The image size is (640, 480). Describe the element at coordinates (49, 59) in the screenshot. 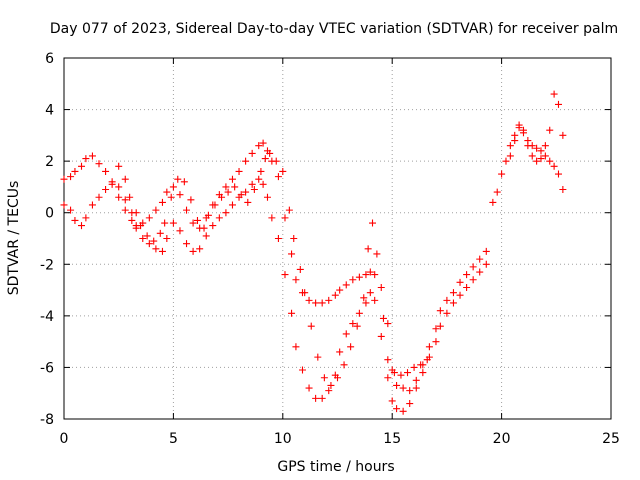

I see `y-tick-label: 6` at that location.